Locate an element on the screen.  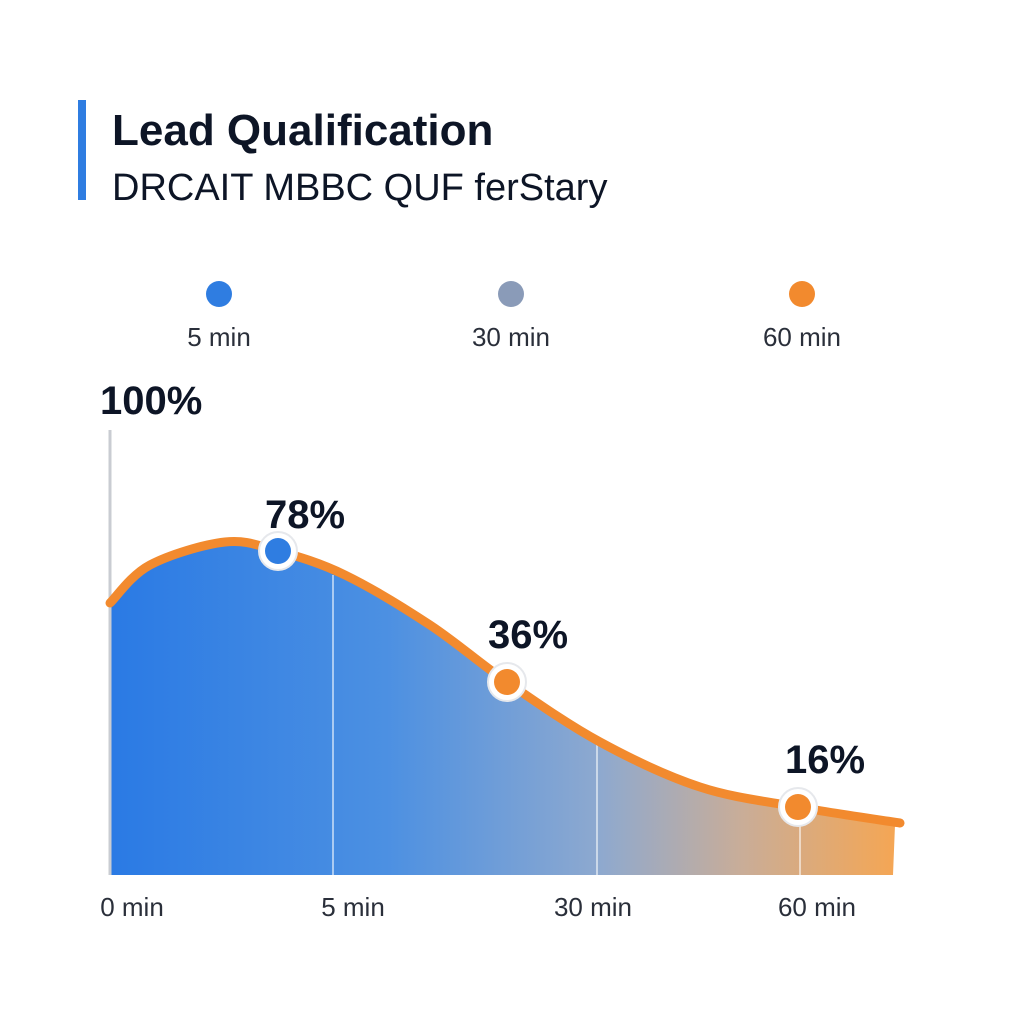
y-top-label: 100% is located at coordinates (151, 401).